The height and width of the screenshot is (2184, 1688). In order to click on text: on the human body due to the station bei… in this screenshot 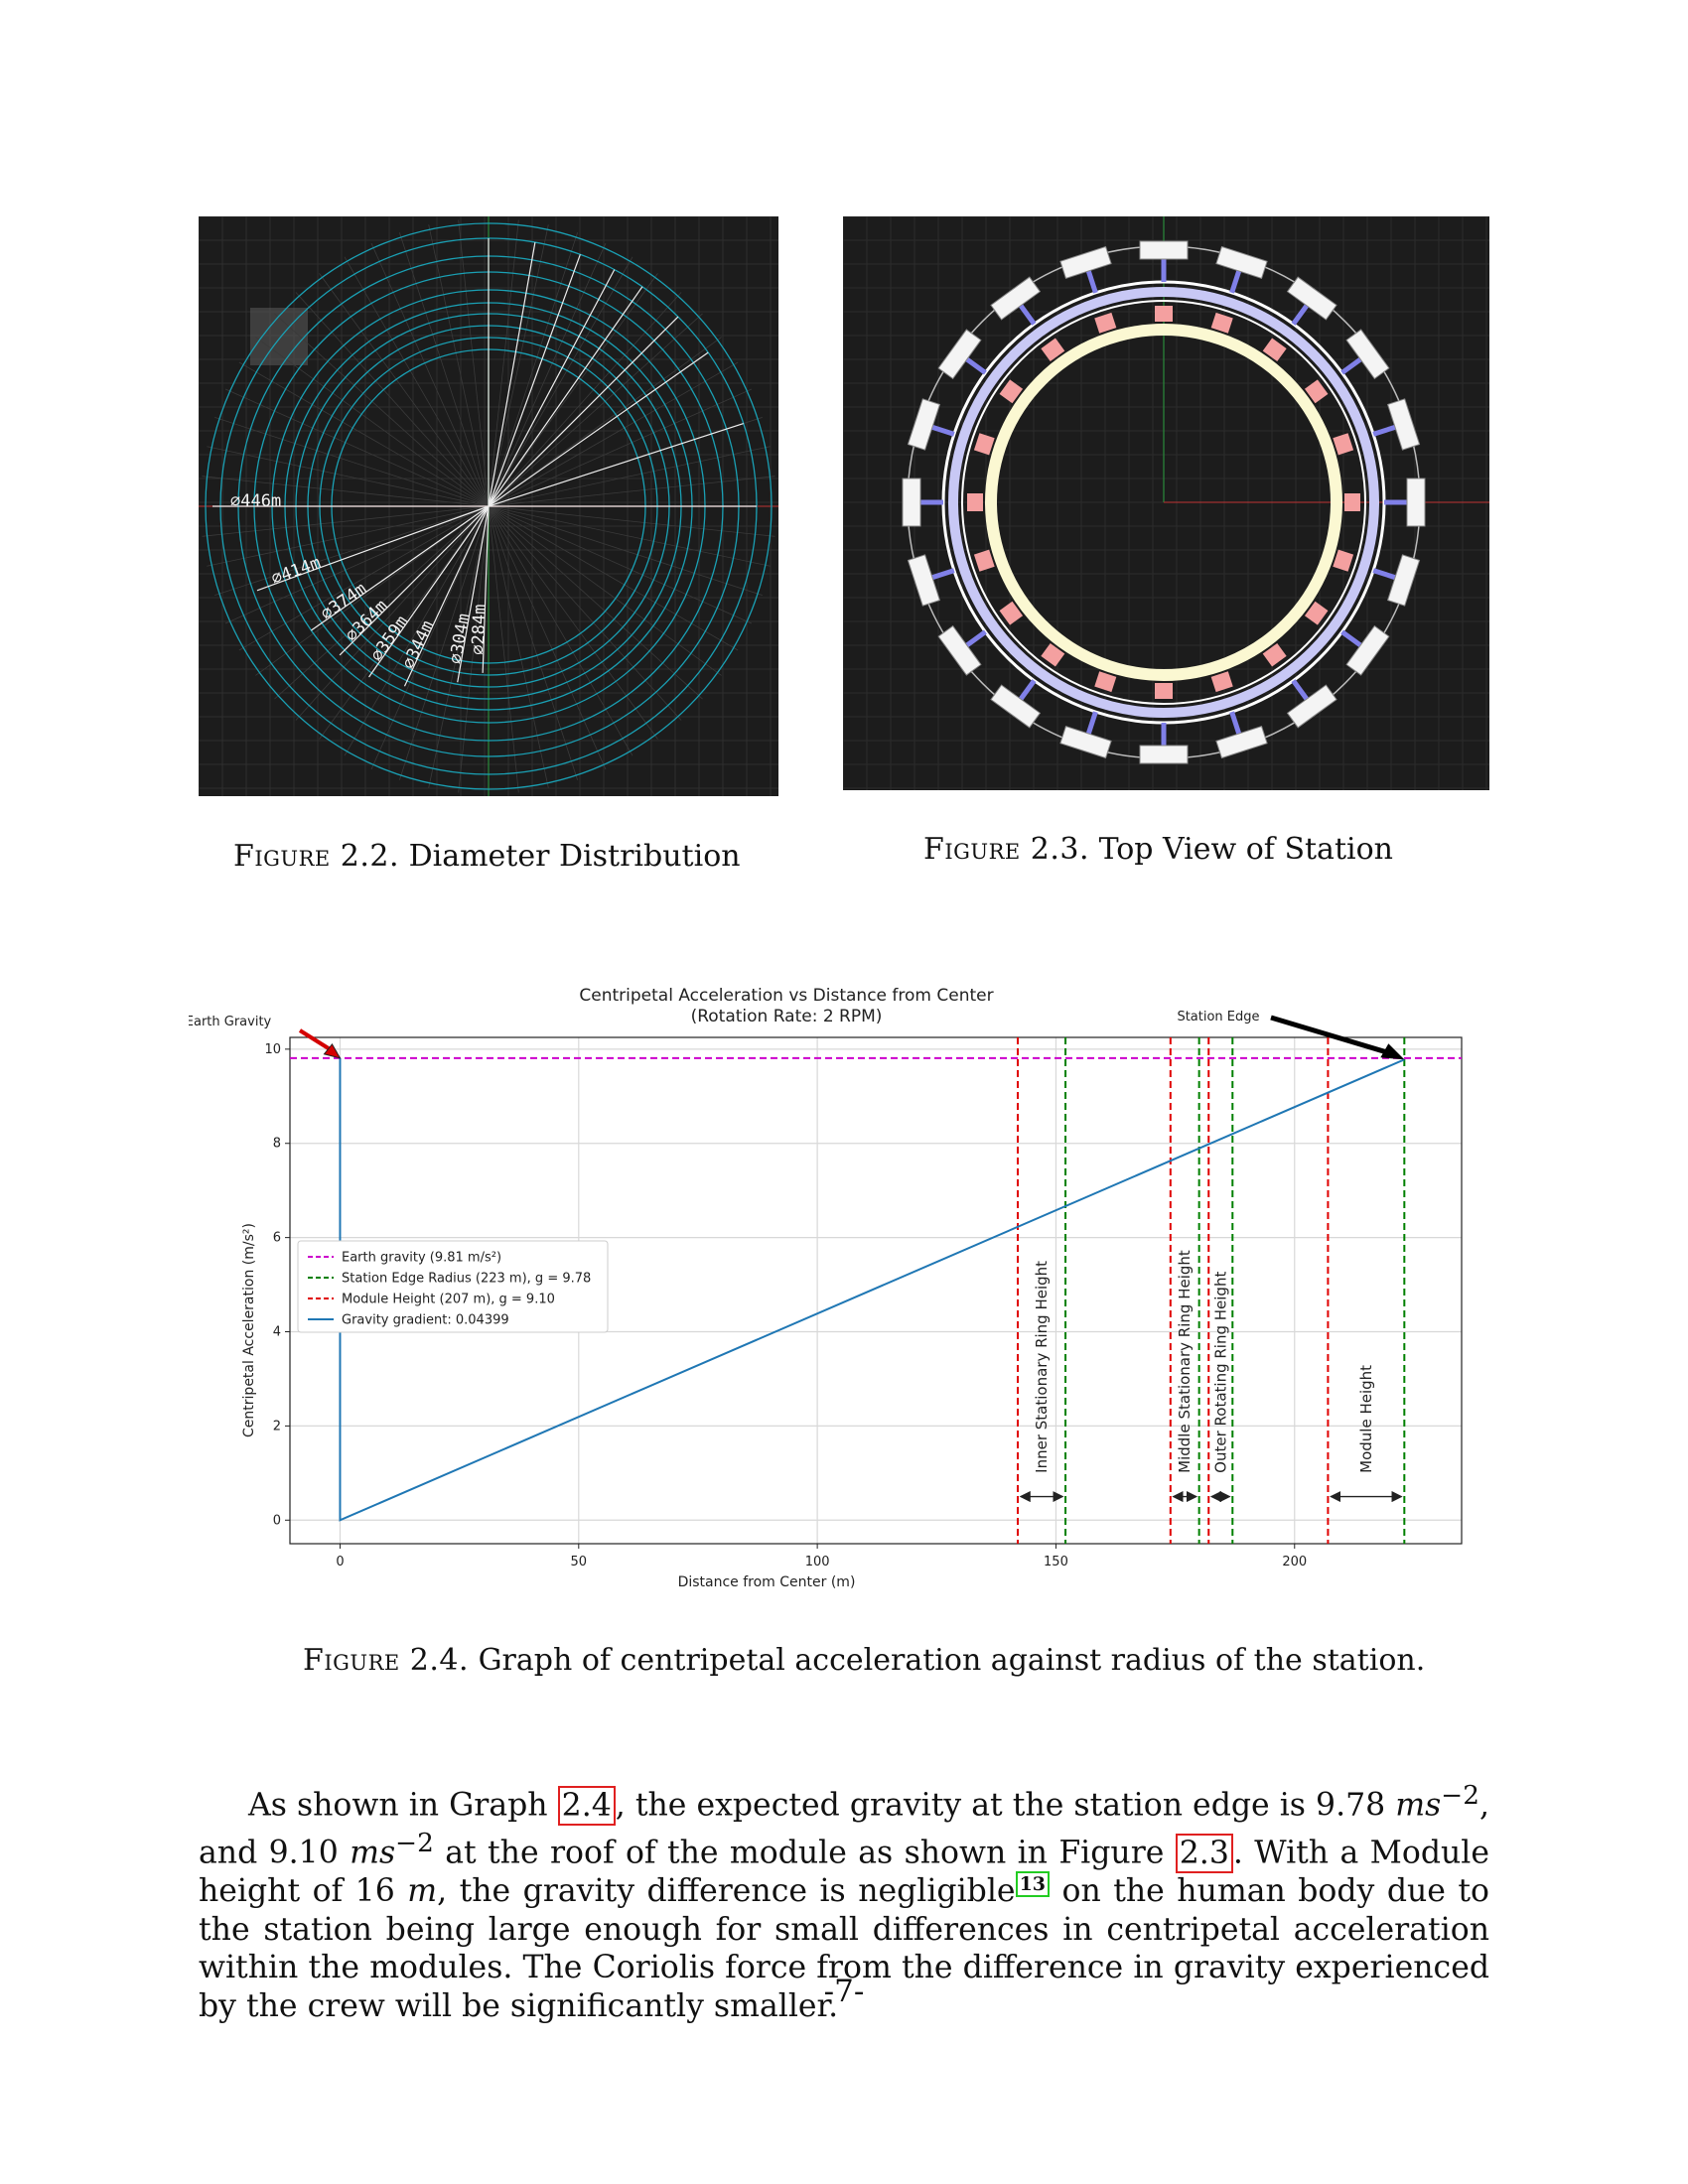, I will do `click(844, 1948)`.